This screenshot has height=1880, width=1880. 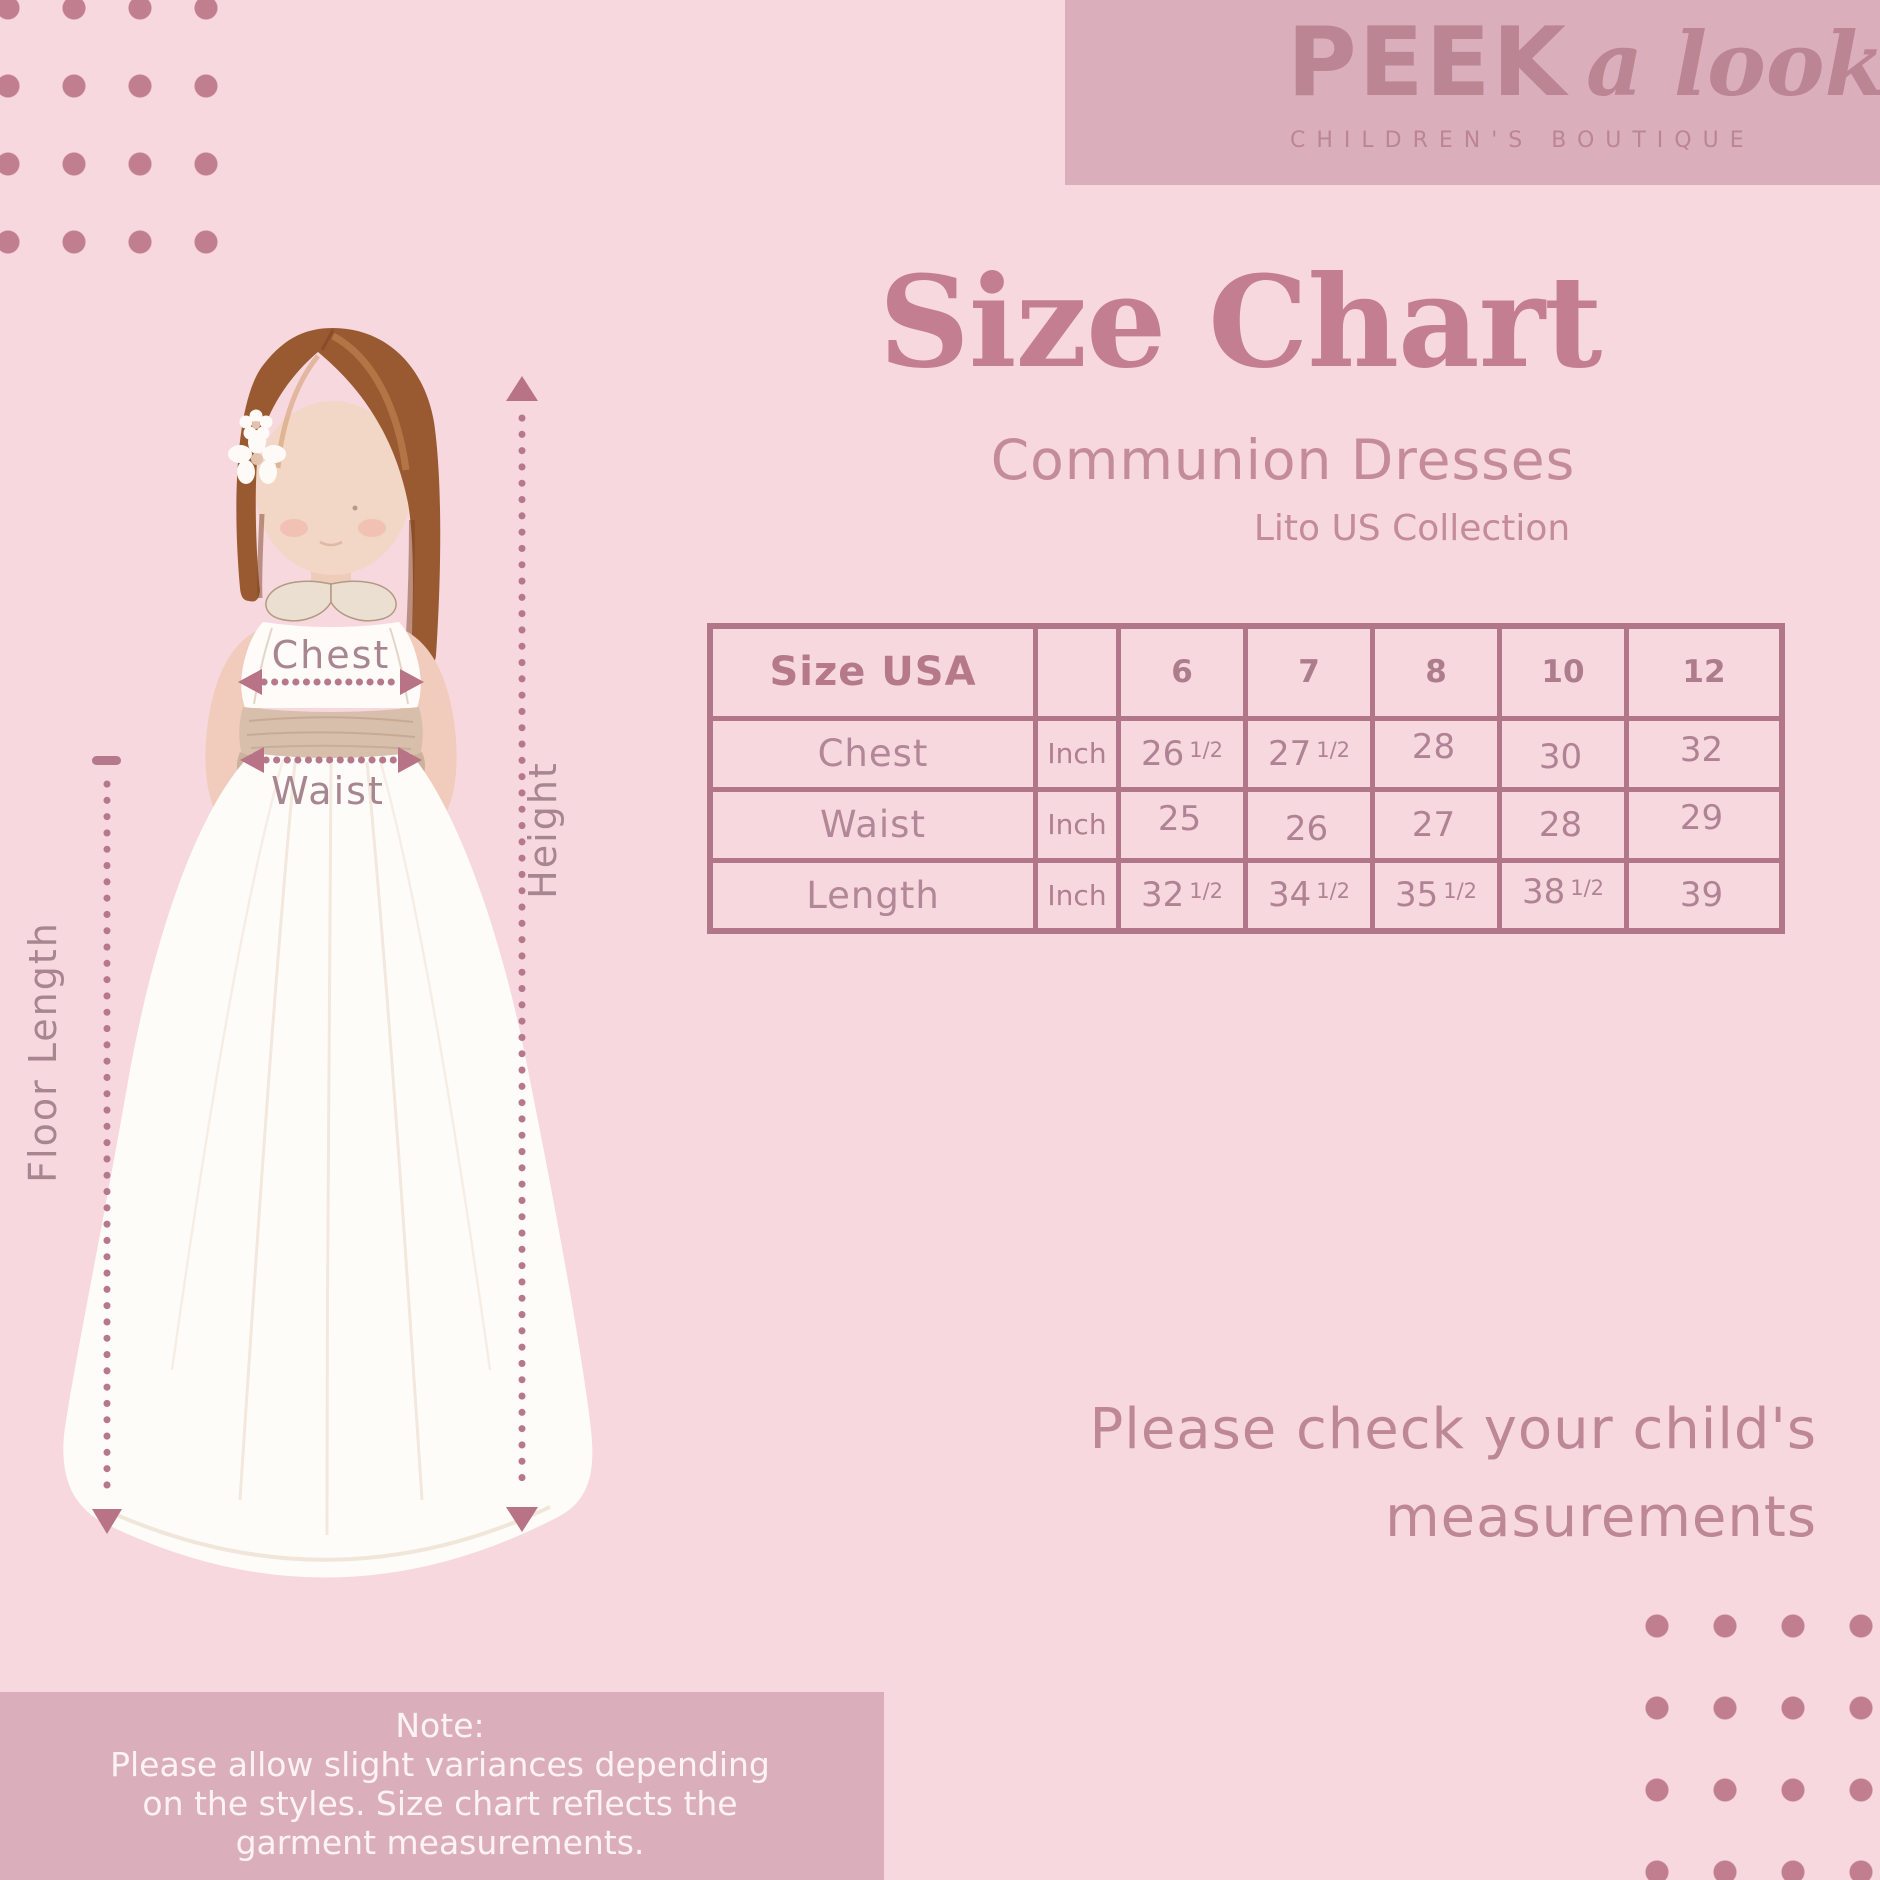 I want to click on cell-waist-8: 27, so click(x=1436, y=824).